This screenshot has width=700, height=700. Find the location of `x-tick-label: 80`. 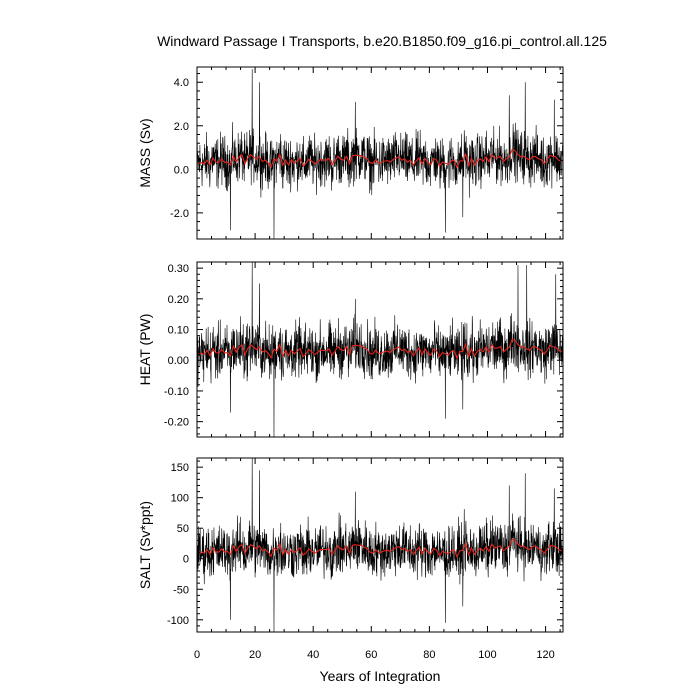

x-tick-label: 80 is located at coordinates (429, 655).